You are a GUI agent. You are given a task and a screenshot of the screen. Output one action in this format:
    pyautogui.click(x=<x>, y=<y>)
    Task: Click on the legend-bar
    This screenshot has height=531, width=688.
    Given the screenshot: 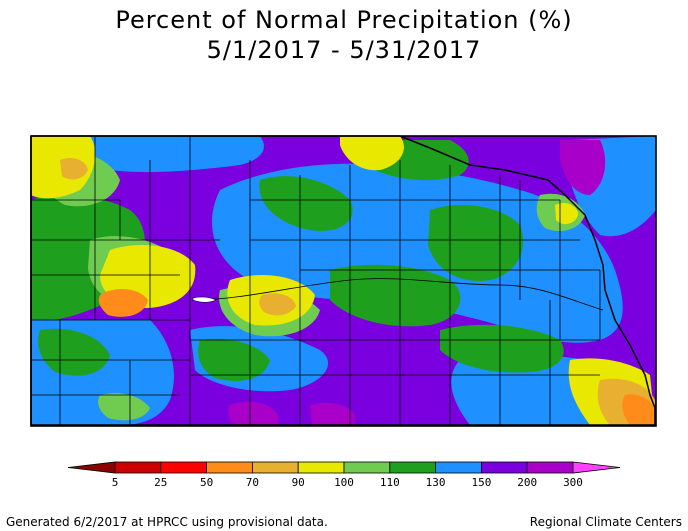 What is the action you would take?
    pyautogui.click(x=344, y=467)
    